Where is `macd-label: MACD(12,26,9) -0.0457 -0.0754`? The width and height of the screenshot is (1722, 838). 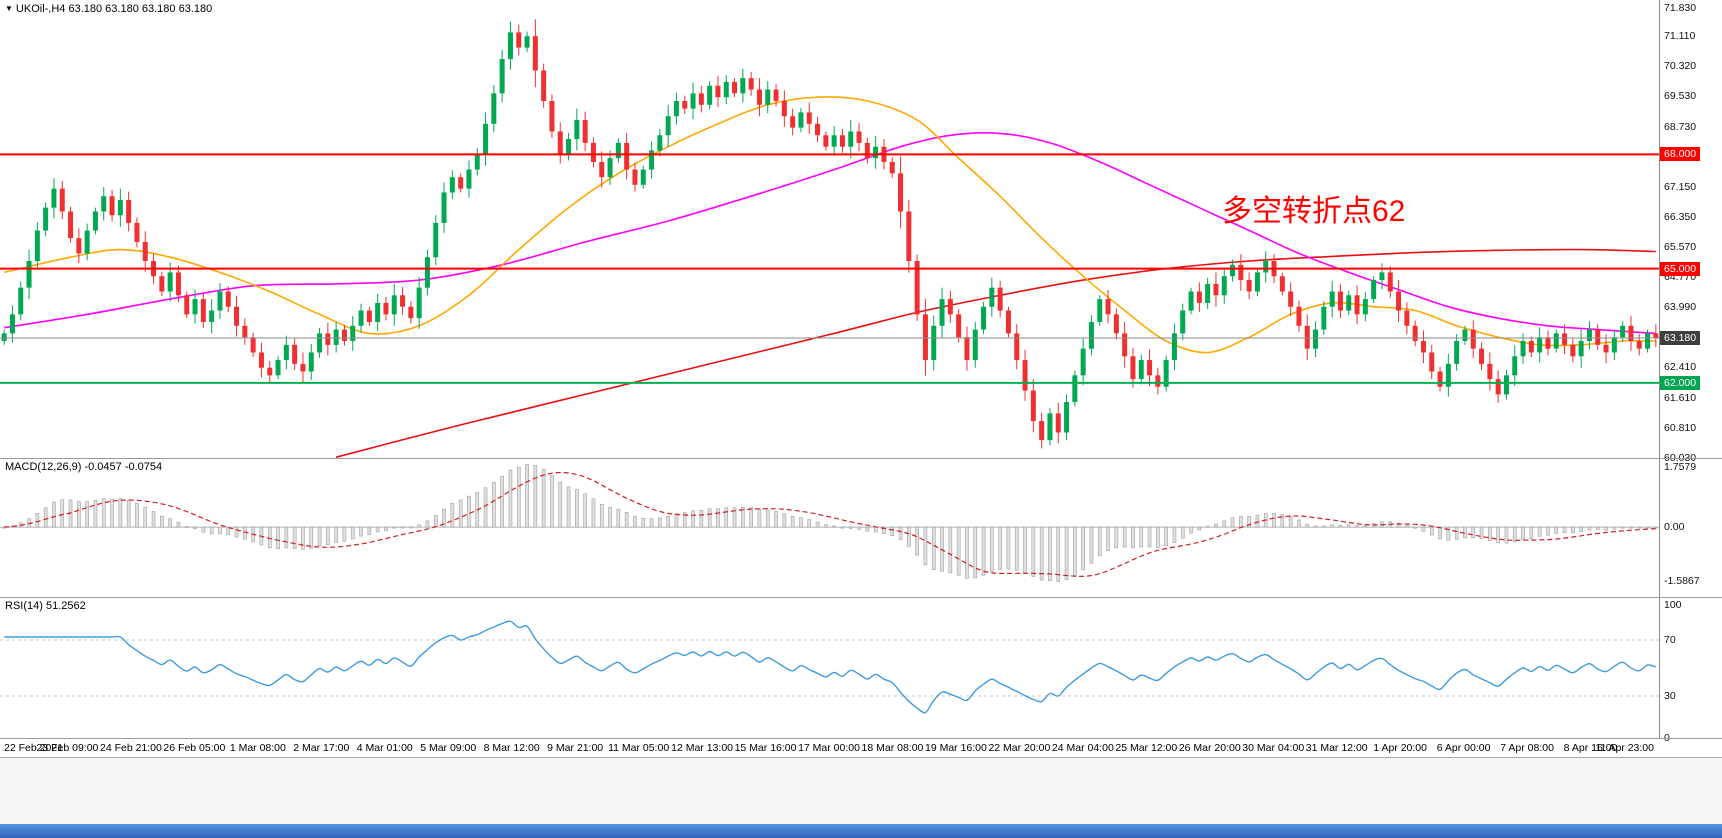 macd-label: MACD(12,26,9) -0.0457 -0.0754 is located at coordinates (84, 467).